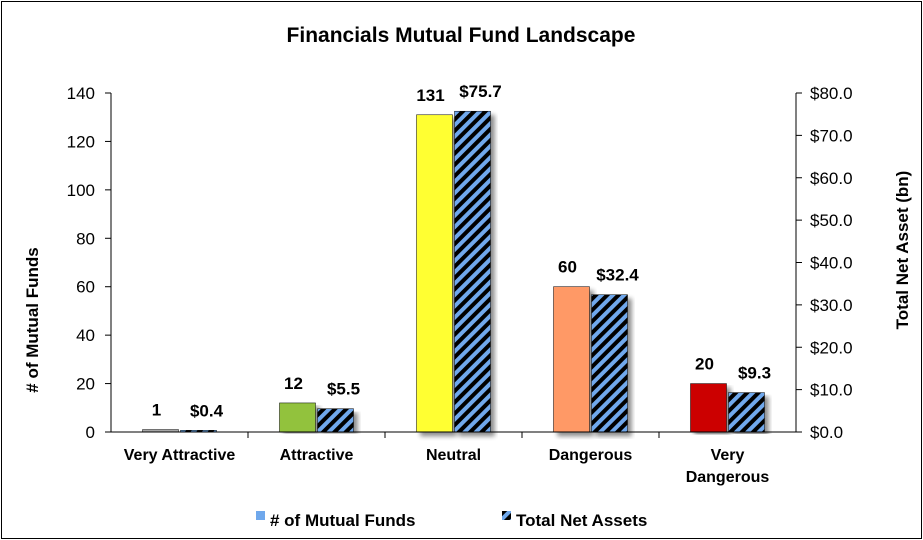 This screenshot has width=923, height=540. I want to click on category-label: Neutral, so click(453, 455).